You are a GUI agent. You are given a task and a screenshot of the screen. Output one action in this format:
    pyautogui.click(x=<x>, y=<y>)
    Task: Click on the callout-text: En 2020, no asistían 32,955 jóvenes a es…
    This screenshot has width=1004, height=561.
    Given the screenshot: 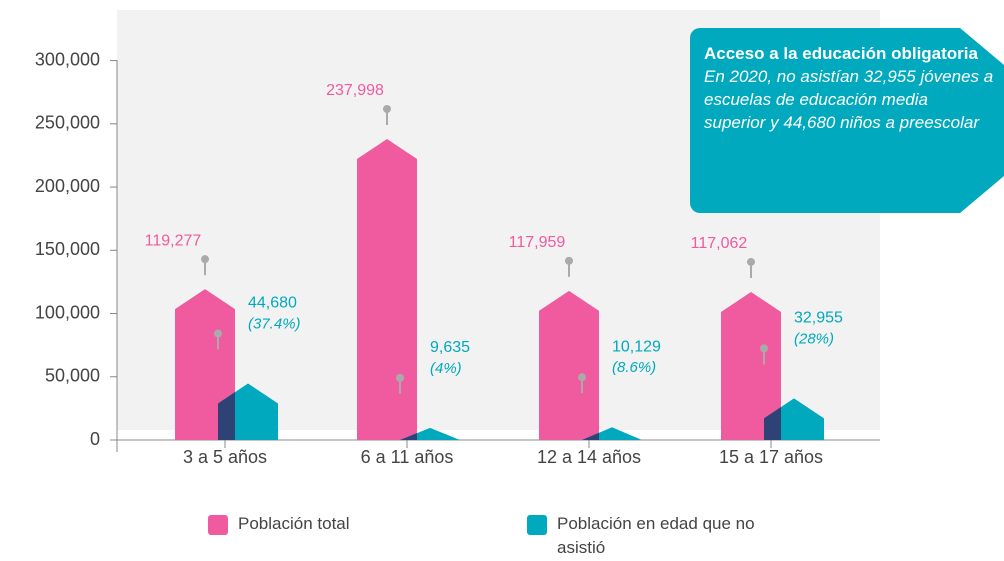 What is the action you would take?
    pyautogui.click(x=849, y=99)
    